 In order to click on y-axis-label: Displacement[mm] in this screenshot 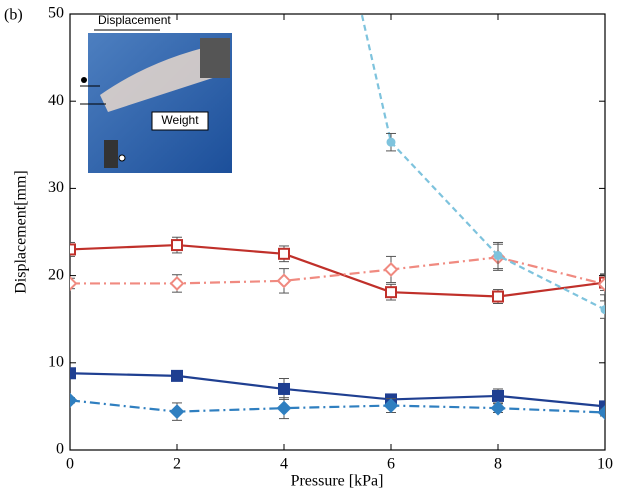, I will do `click(21, 232)`.